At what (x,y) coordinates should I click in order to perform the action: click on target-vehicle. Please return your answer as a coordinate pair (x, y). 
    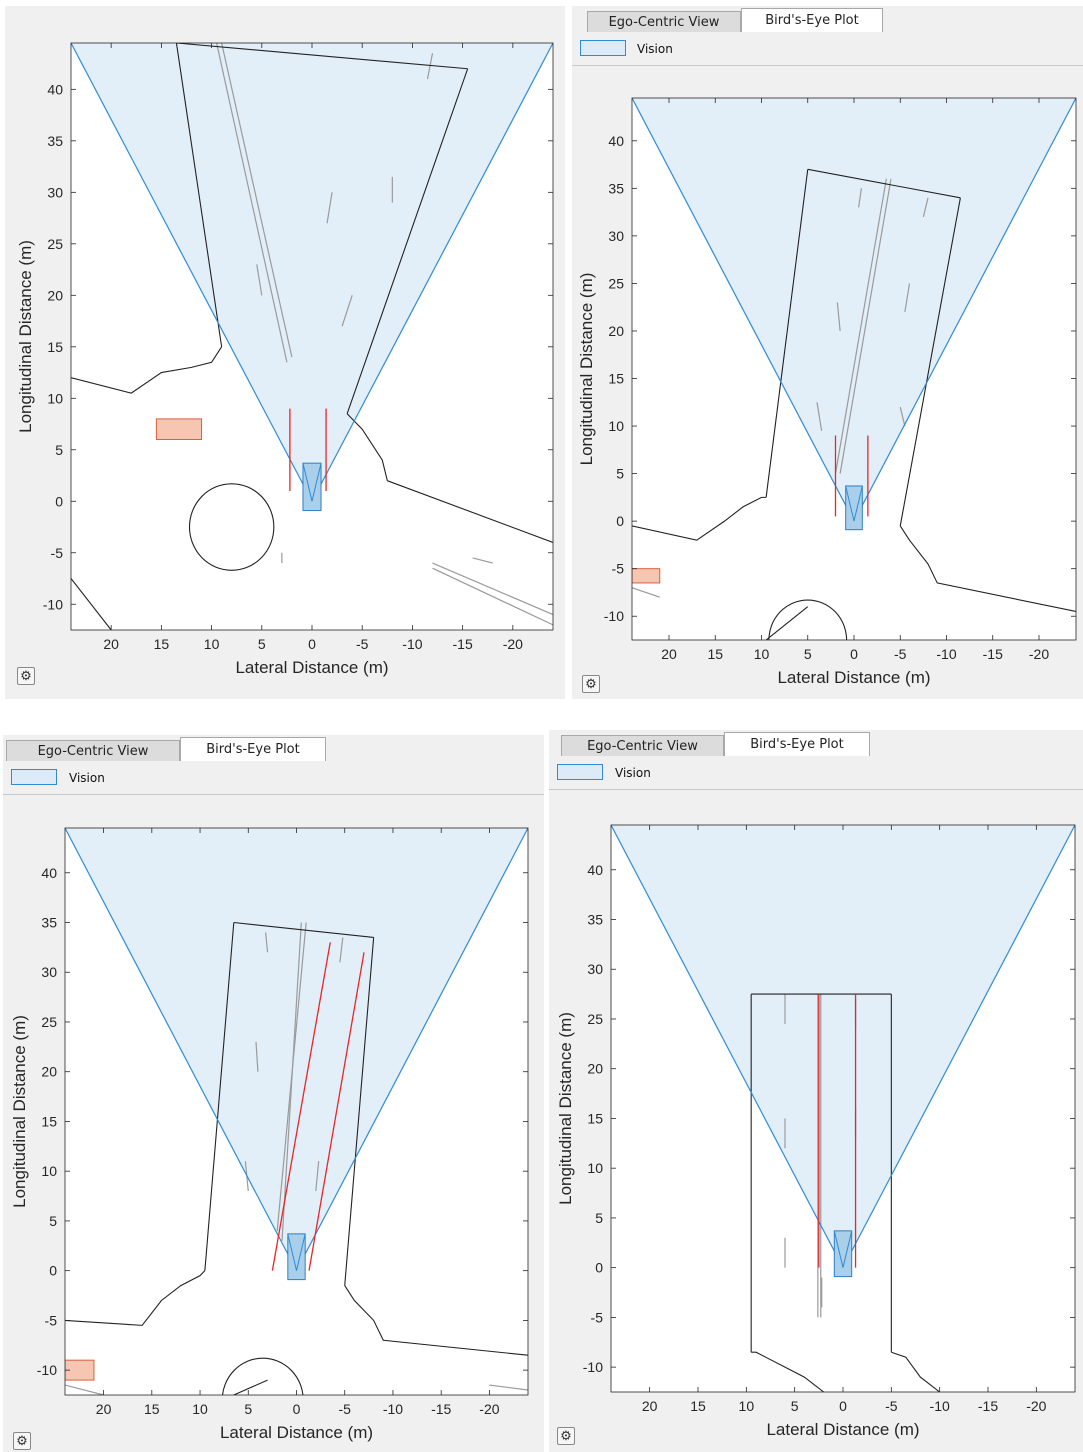
    Looking at the image, I should click on (179, 429).